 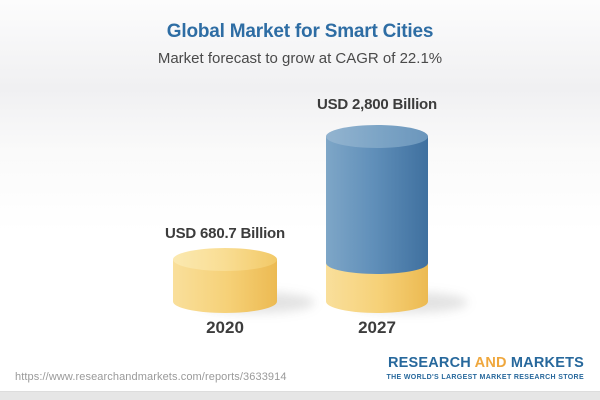 What do you see at coordinates (225, 259) in the screenshot?
I see `cylinder-2020-top-cap` at bounding box center [225, 259].